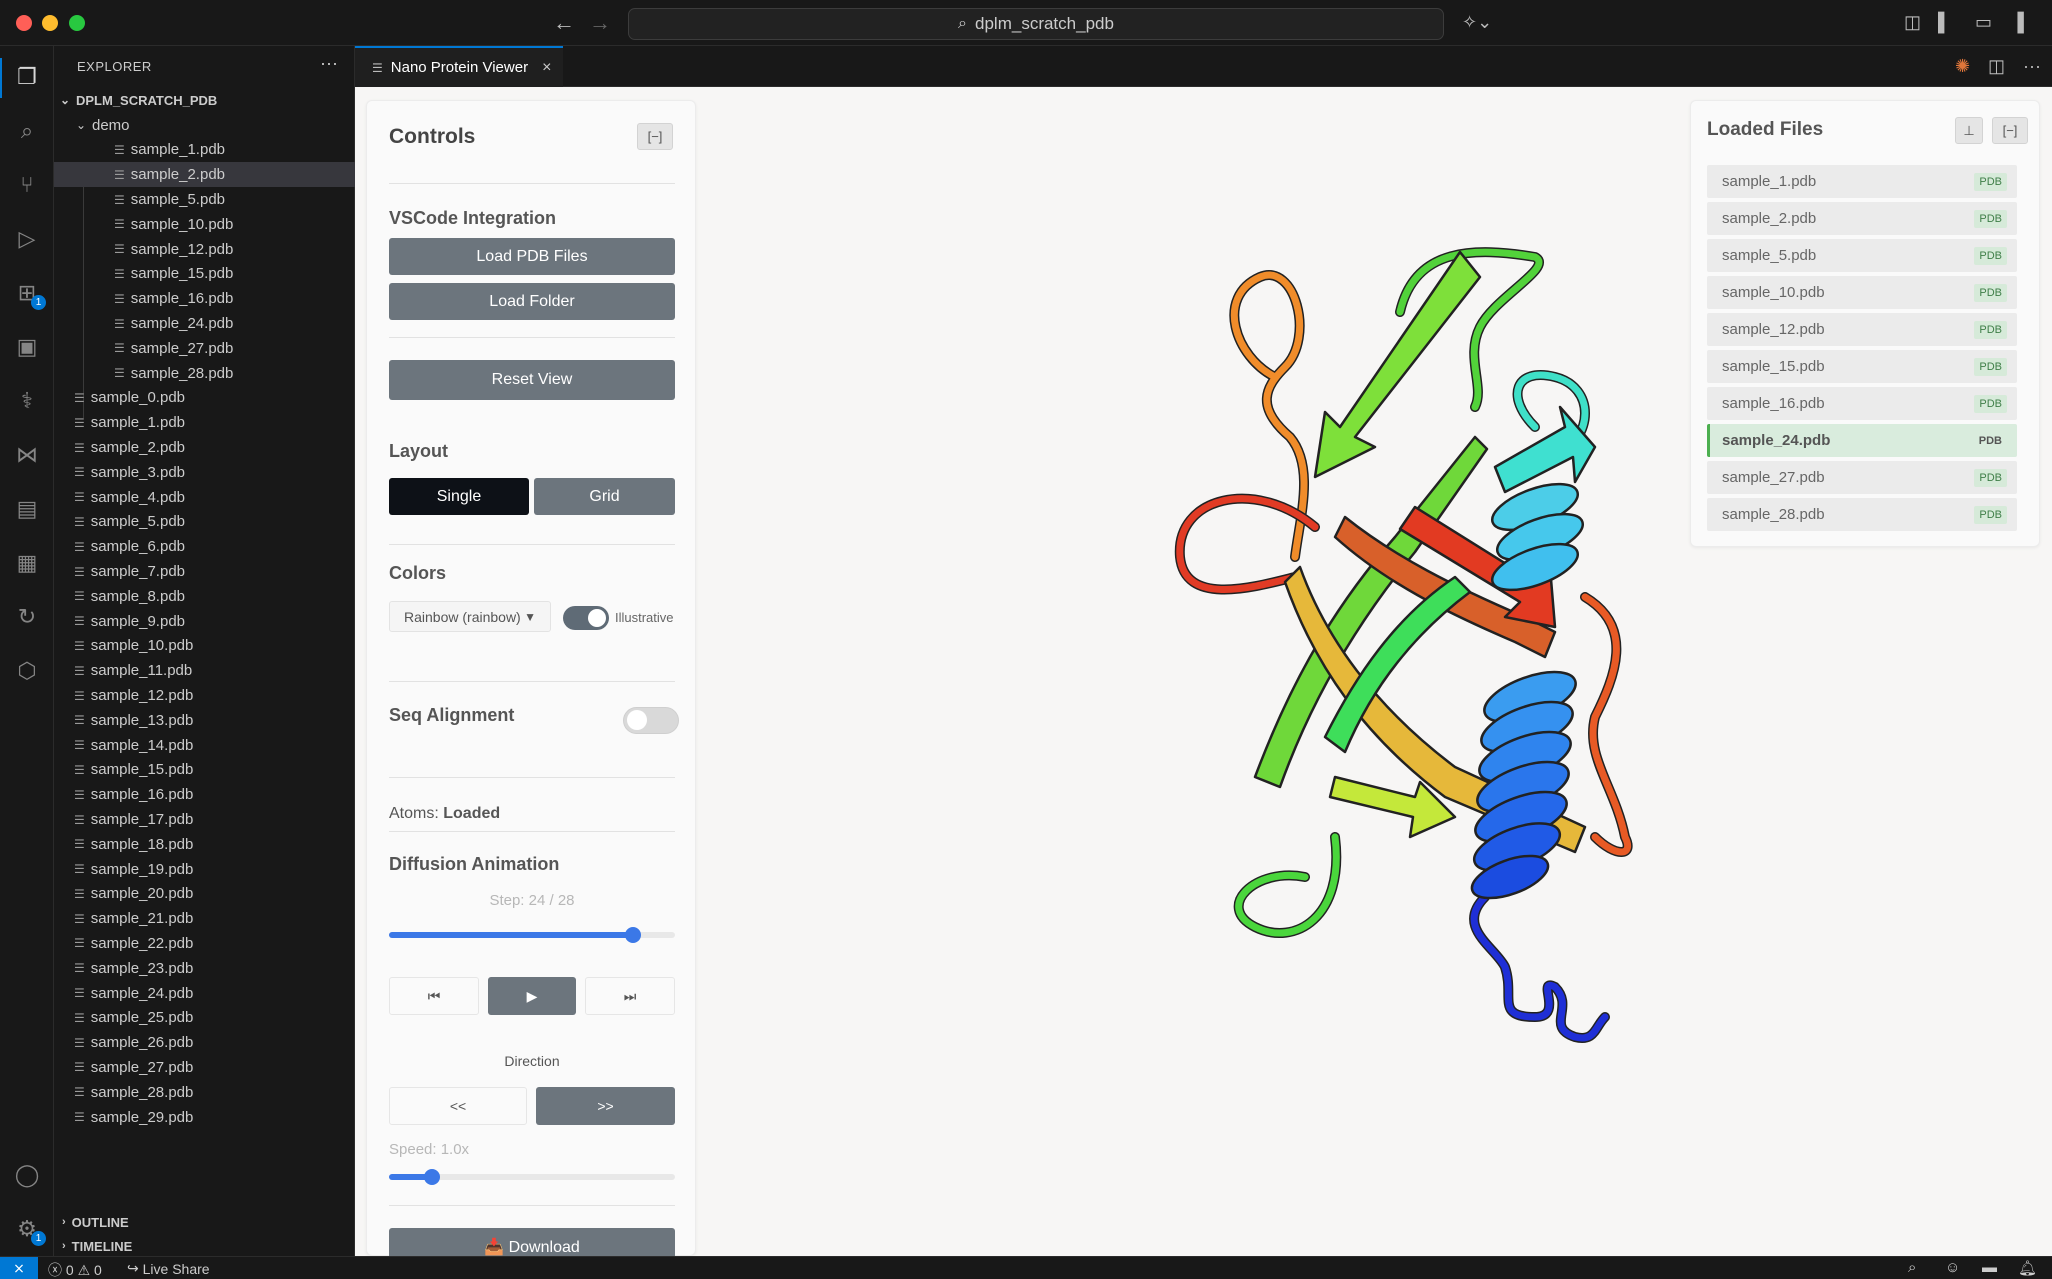 The width and height of the screenshot is (2052, 1279). Describe the element at coordinates (27, 616) in the screenshot. I see `live-share-icon: ↻` at that location.